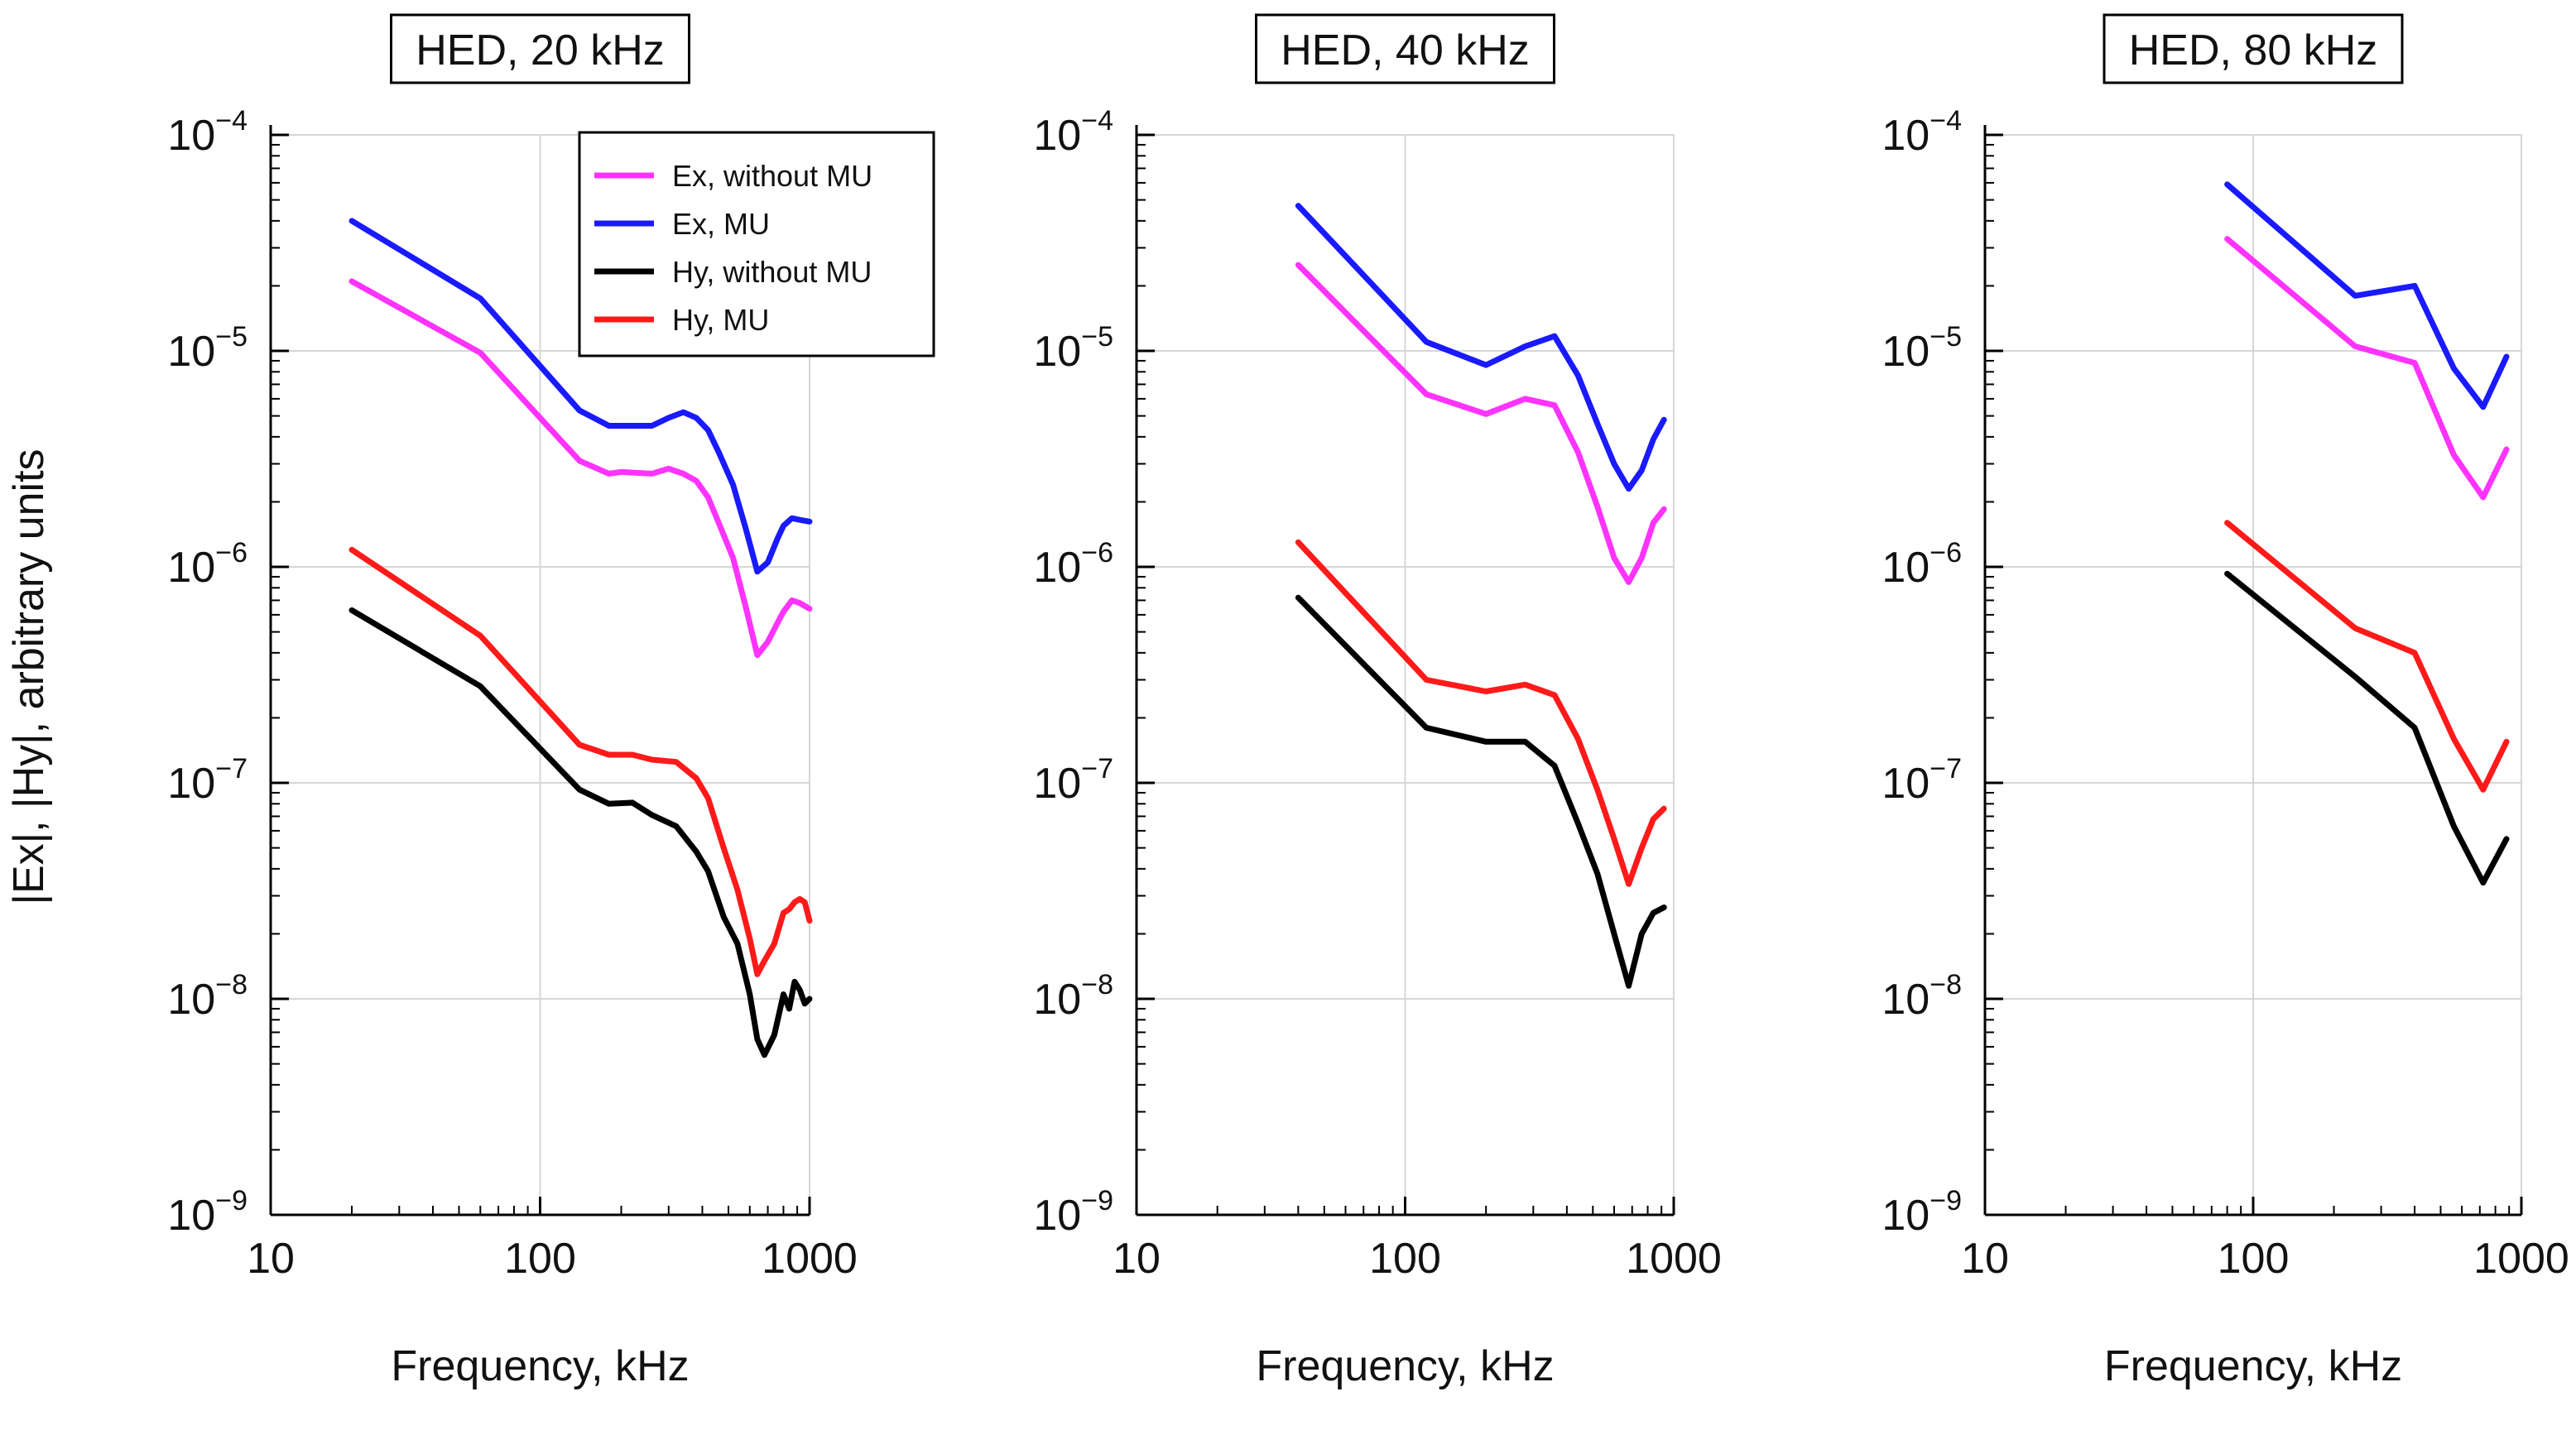 This screenshot has height=1430, width=2576. What do you see at coordinates (772, 176) in the screenshot?
I see `legend-label-ex-without-mu: Ex, without MU` at bounding box center [772, 176].